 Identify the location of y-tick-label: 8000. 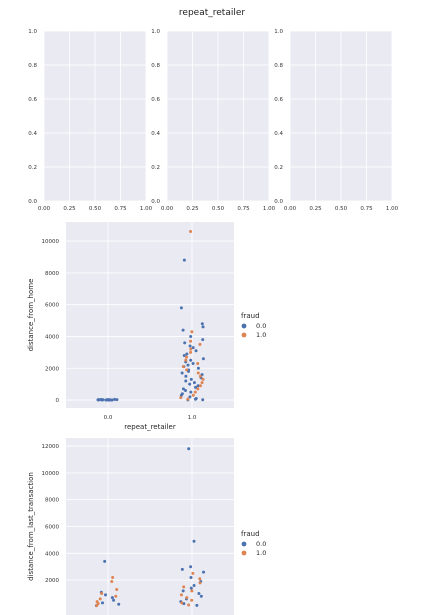
(52, 274).